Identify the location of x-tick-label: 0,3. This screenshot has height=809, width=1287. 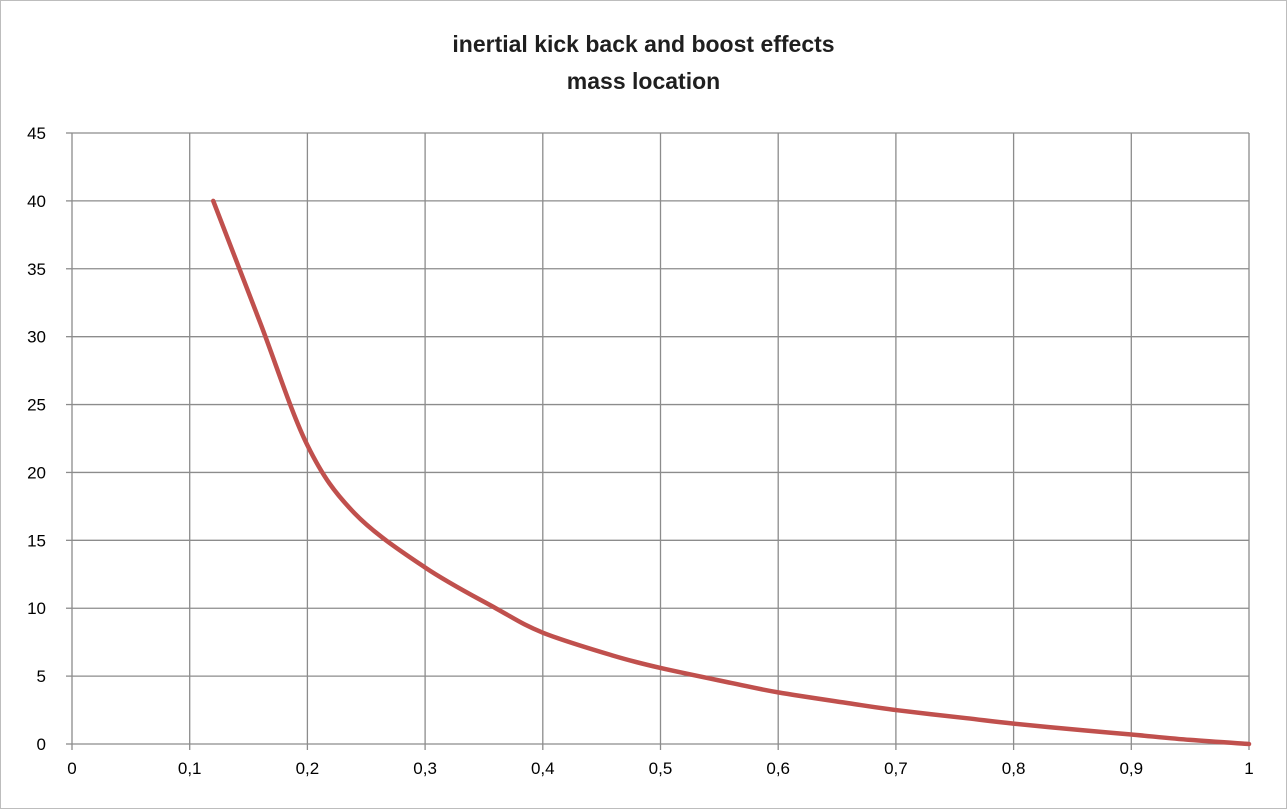
(425, 768).